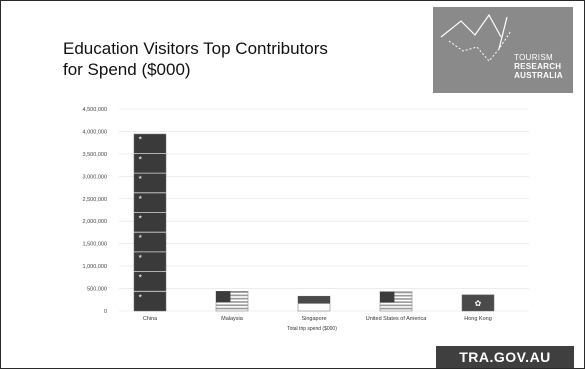 The image size is (585, 369). I want to click on title-line-1: Education Visitors Top Contributors, so click(195, 48).